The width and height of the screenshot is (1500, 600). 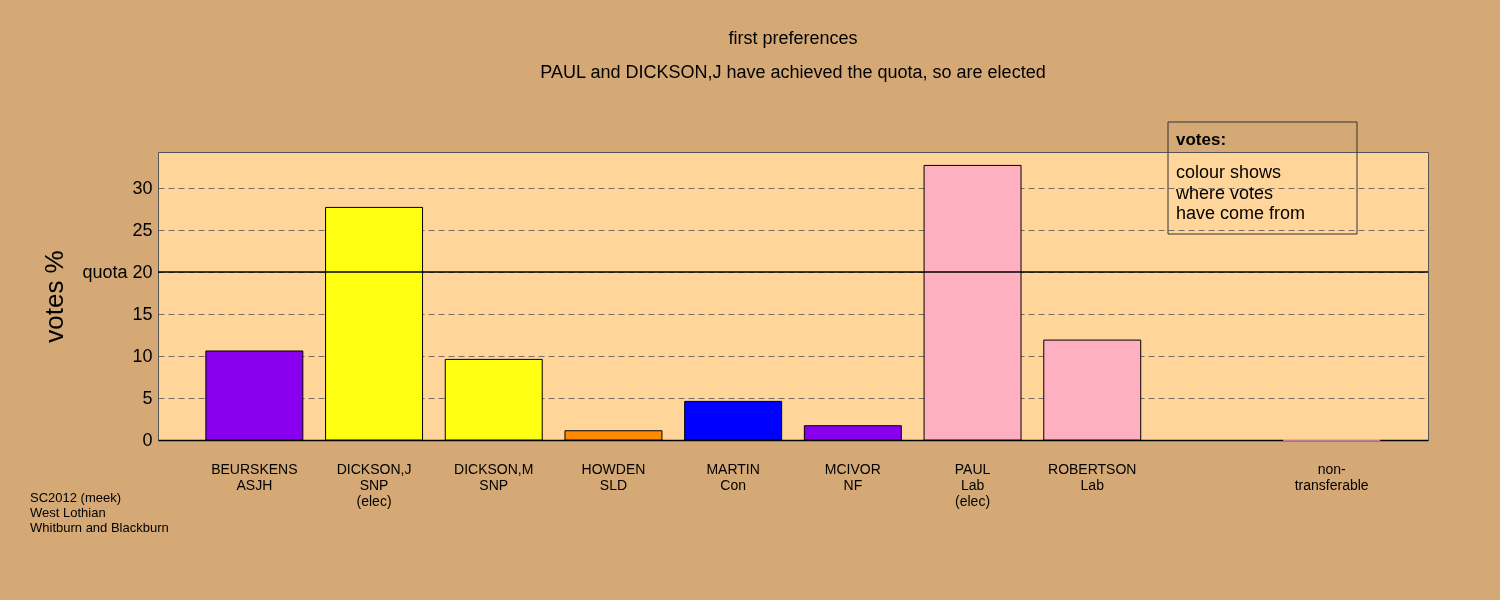 What do you see at coordinates (613, 476) in the screenshot?
I see `x-tick-label: HOWDEN SLD` at bounding box center [613, 476].